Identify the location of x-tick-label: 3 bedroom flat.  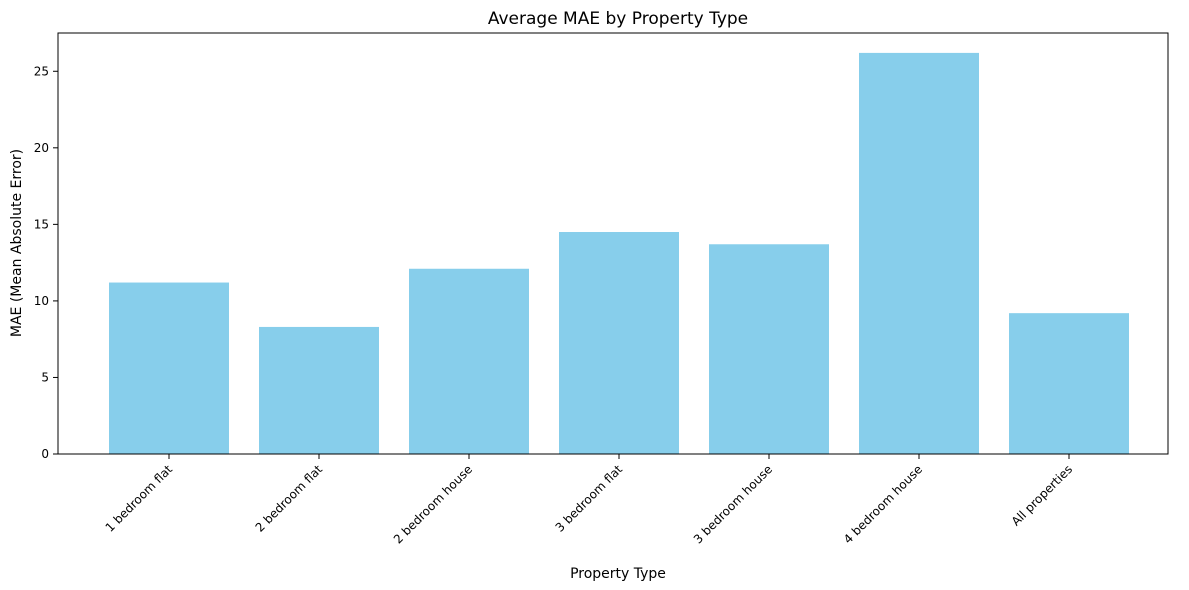
(589, 498).